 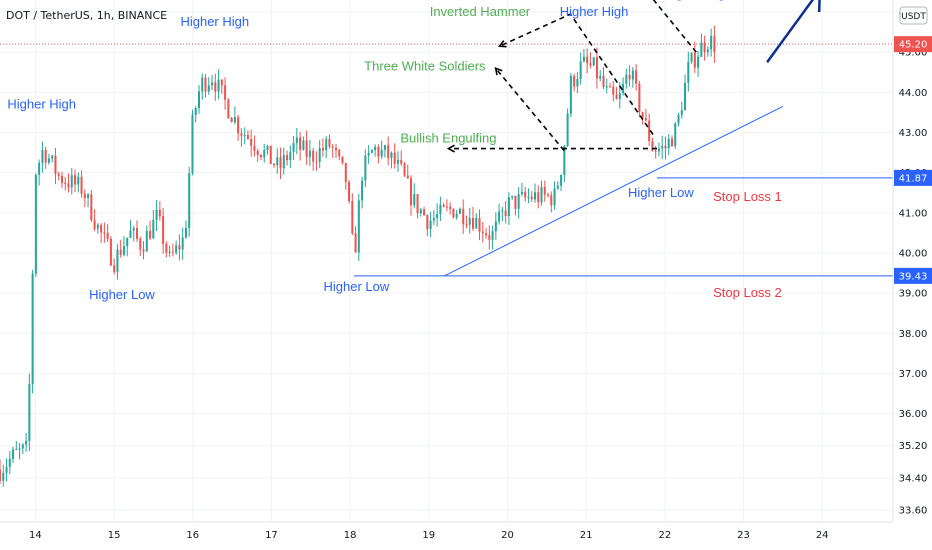 What do you see at coordinates (913, 45) in the screenshot?
I see `current-price-badge-text: 45.20` at bounding box center [913, 45].